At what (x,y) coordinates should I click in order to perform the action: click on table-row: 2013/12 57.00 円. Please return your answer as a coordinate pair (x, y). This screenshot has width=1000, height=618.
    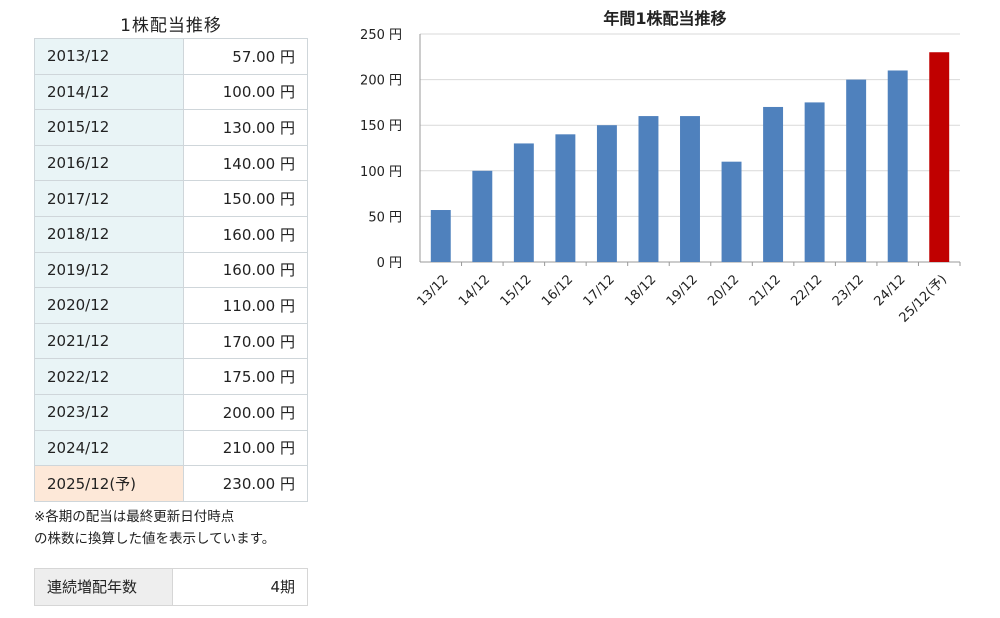
    Looking at the image, I should click on (171, 56).